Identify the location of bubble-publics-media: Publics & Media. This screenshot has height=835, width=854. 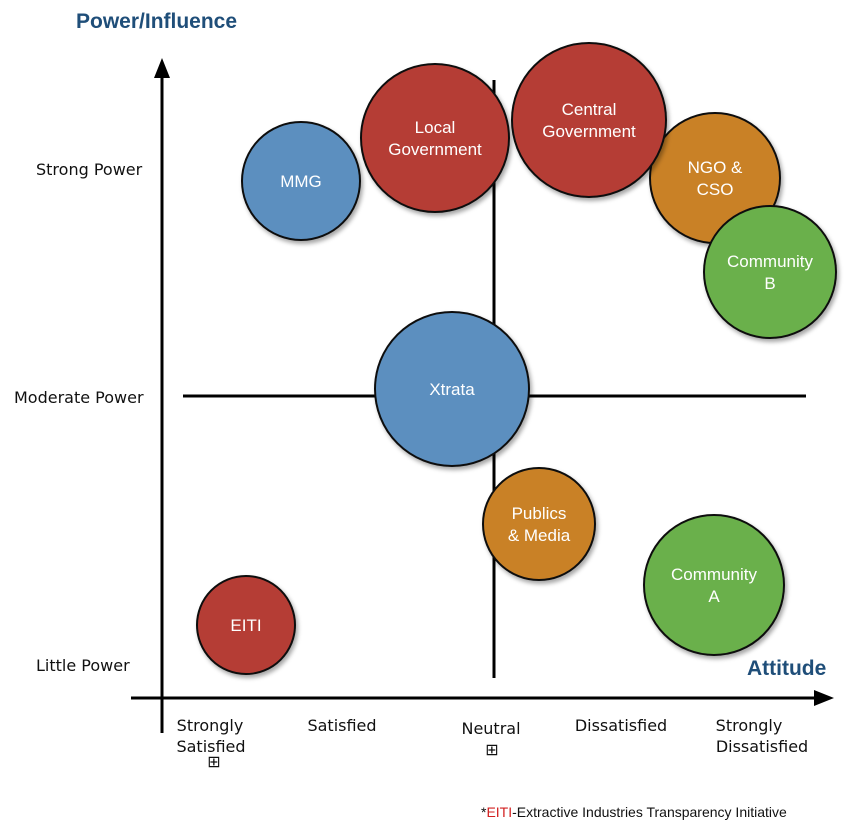
(539, 524).